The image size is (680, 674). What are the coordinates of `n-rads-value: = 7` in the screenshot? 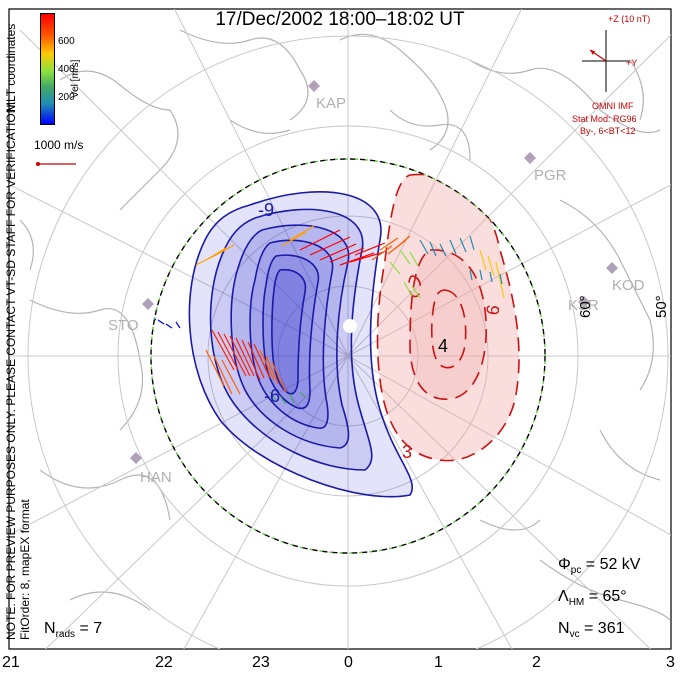 It's located at (89, 628).